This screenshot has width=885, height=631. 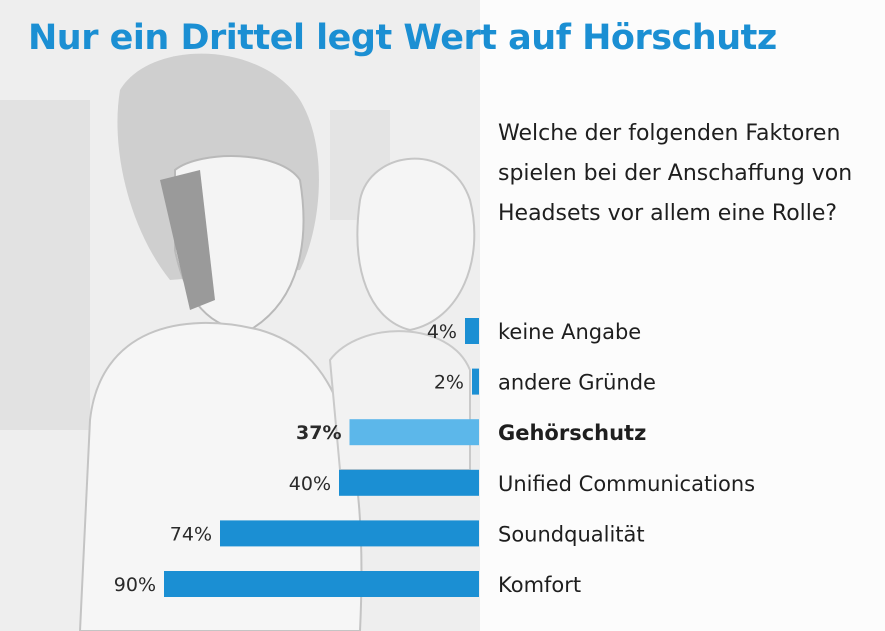 I want to click on value-label-keine-angabe: 4%, so click(x=442, y=332).